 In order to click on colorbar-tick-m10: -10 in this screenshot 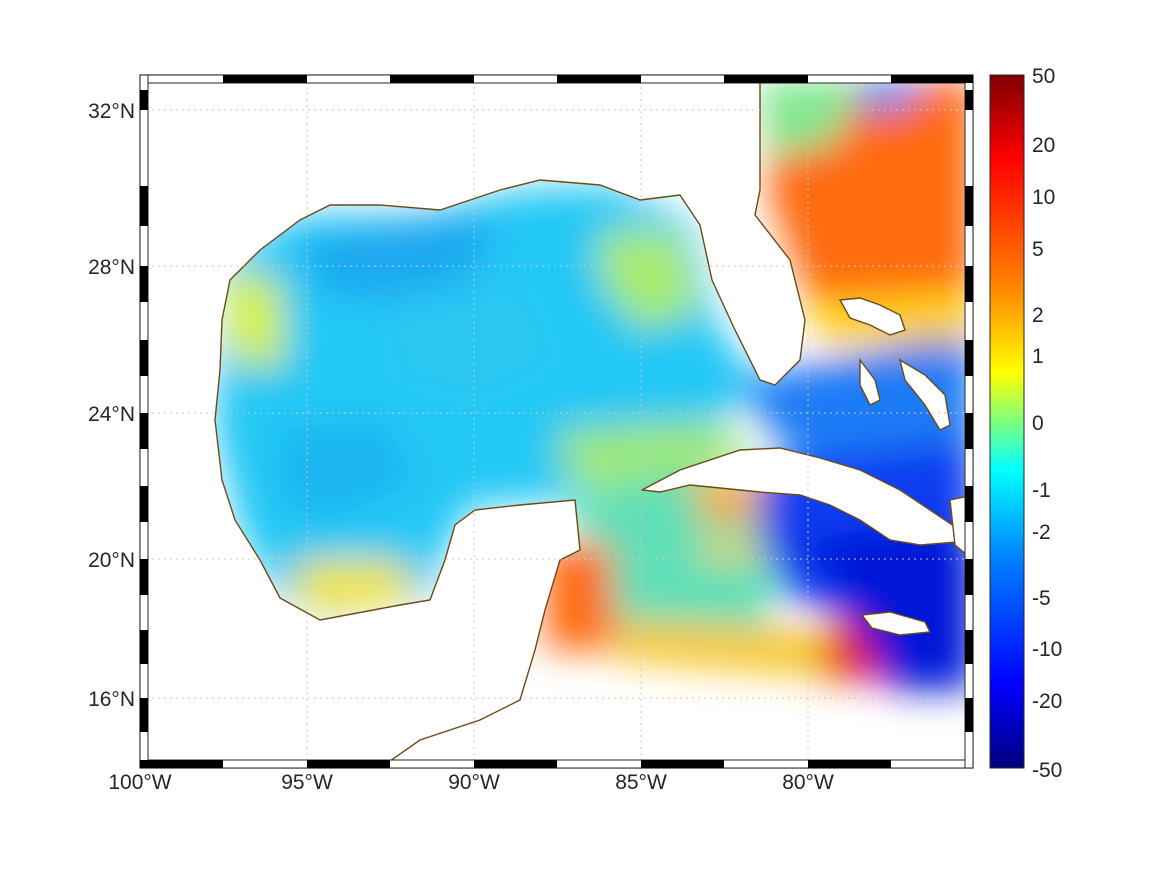, I will do `click(1047, 649)`.